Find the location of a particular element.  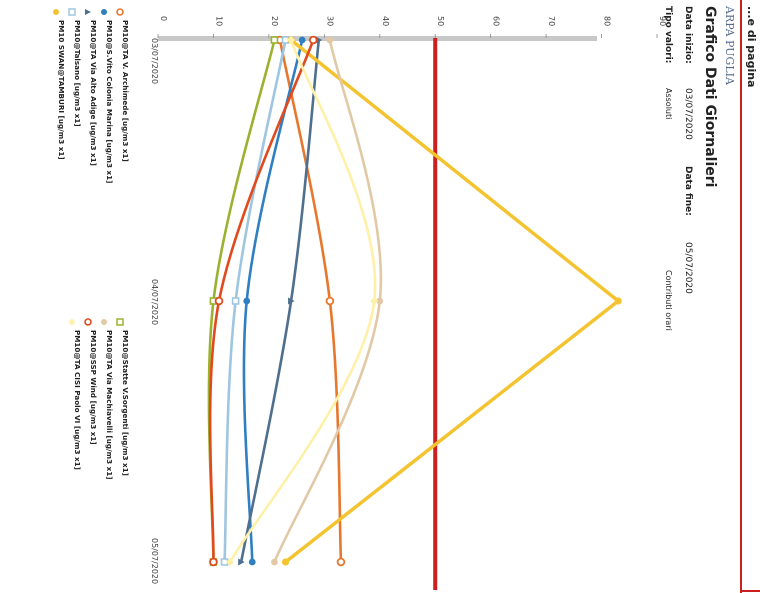

value-type-value: Assoluti is located at coordinates (668, 103).